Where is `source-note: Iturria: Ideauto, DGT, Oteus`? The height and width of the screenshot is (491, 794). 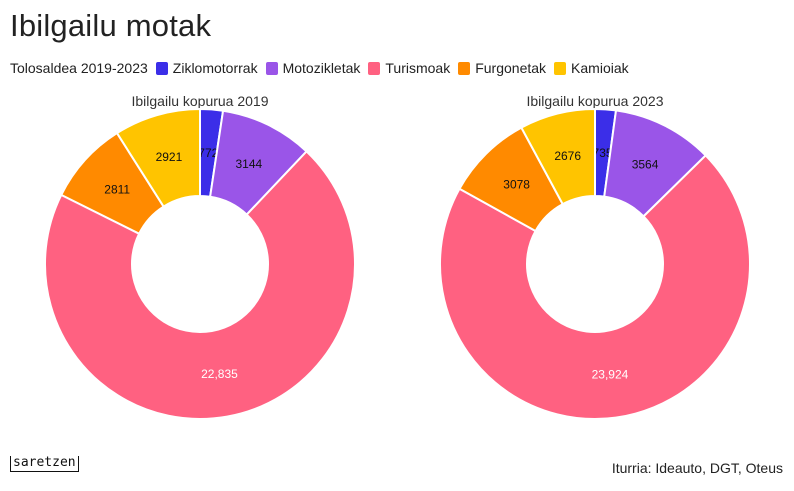
source-note: Iturria: Ideauto, DGT, Oteus is located at coordinates (697, 468).